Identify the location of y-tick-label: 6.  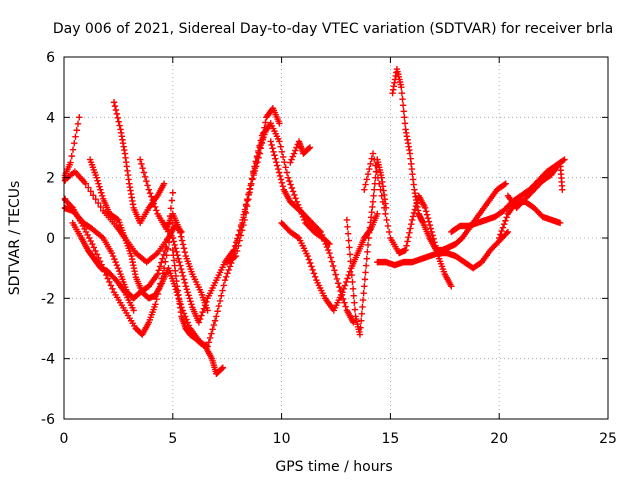
(50, 58).